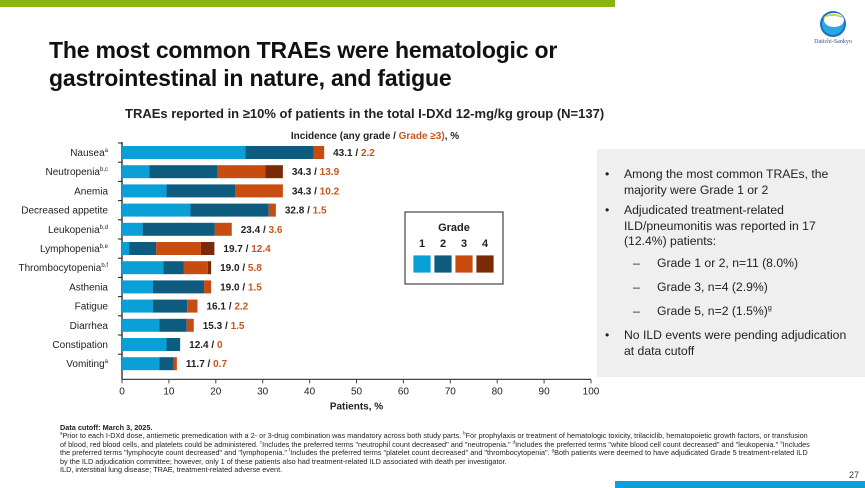 This screenshot has width=865, height=488. What do you see at coordinates (64, 211) in the screenshot?
I see `category-label: Decreased appetite` at bounding box center [64, 211].